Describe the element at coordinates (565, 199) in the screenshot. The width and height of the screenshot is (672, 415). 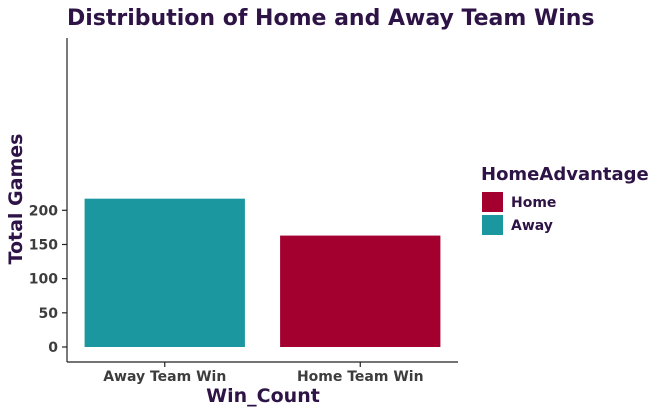
I see `legend: HomeAdvantage Home Away` at that location.